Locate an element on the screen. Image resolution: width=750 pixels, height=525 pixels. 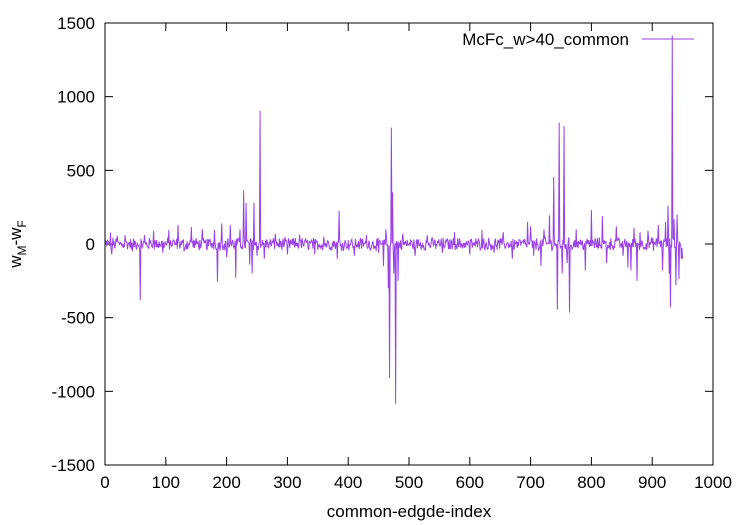
y-tick-label: -500 is located at coordinates (78, 318).